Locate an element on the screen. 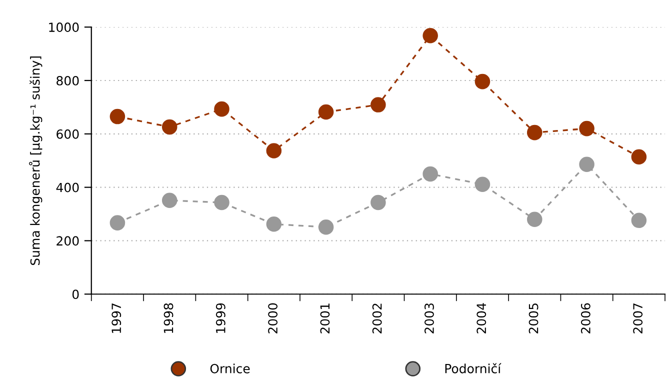 The height and width of the screenshot is (387, 667). y-tick-label: 1000 is located at coordinates (64, 27).